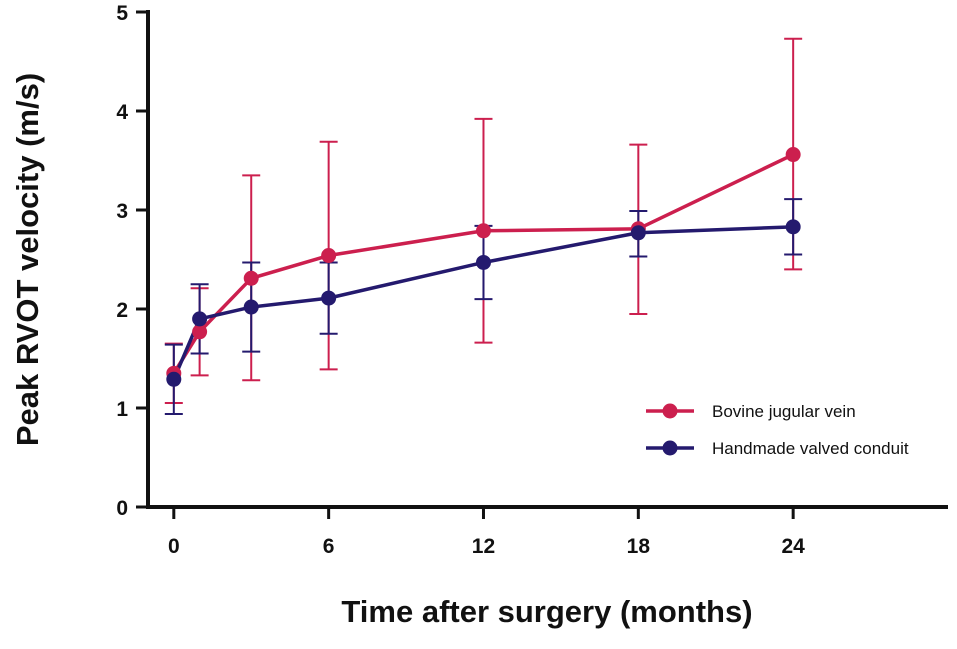  I want to click on y-tick-label: 2, so click(122, 310).